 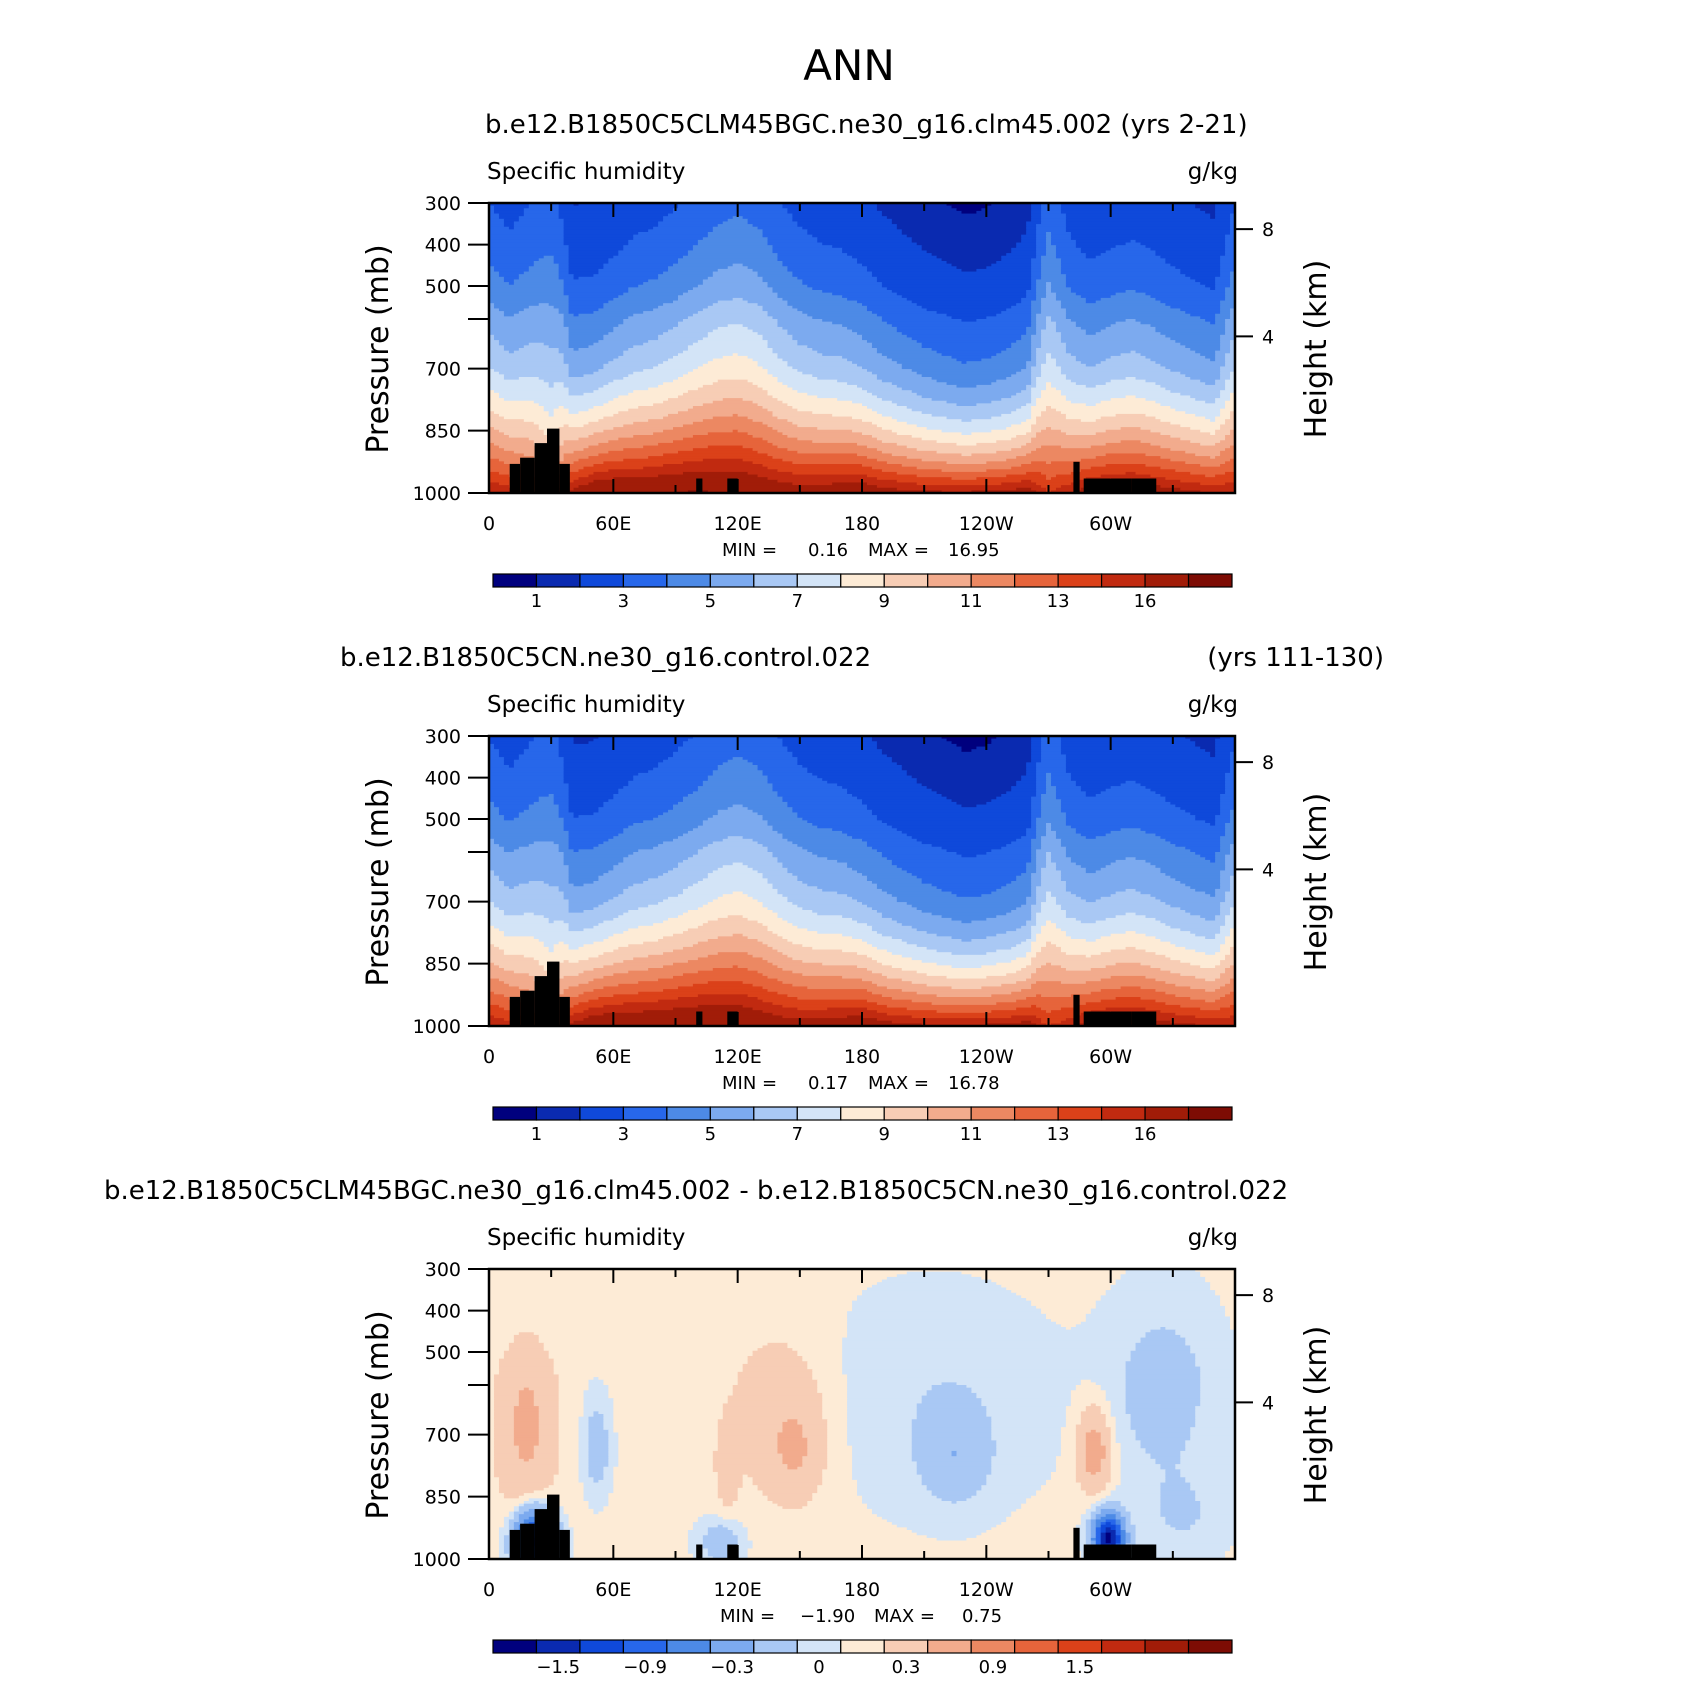 What do you see at coordinates (1295, 658) in the screenshot?
I see `panel-2-title-years: (yrs 111-130)` at bounding box center [1295, 658].